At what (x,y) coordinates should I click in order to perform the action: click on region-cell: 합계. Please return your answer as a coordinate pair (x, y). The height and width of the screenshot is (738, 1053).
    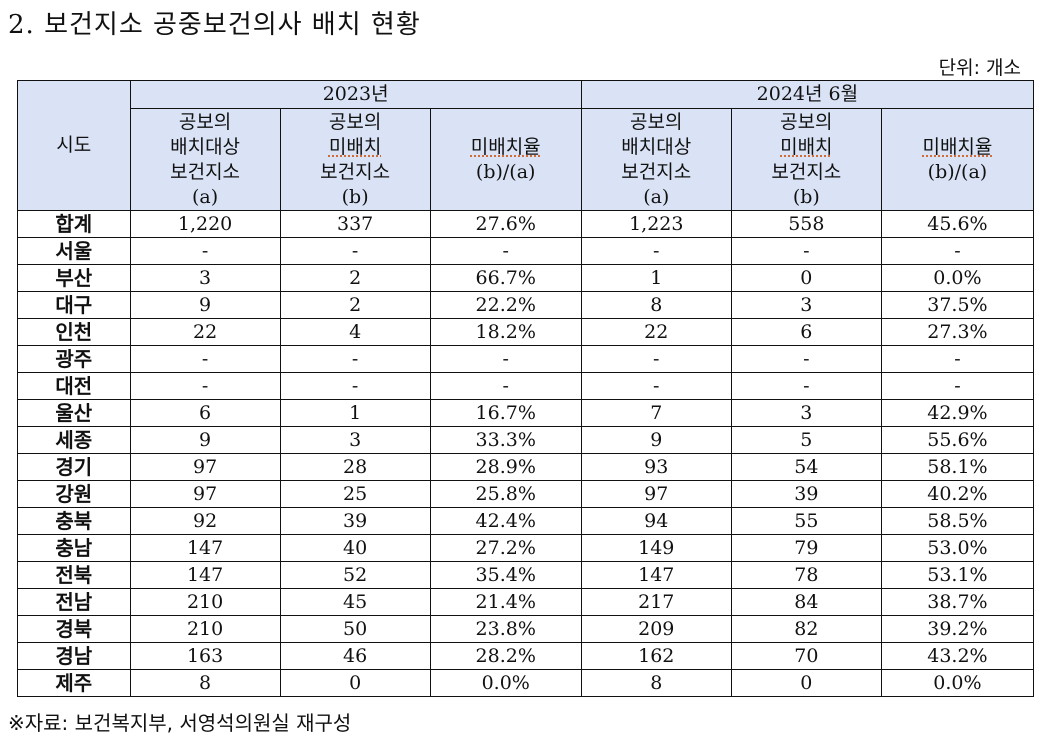
    Looking at the image, I should click on (74, 224).